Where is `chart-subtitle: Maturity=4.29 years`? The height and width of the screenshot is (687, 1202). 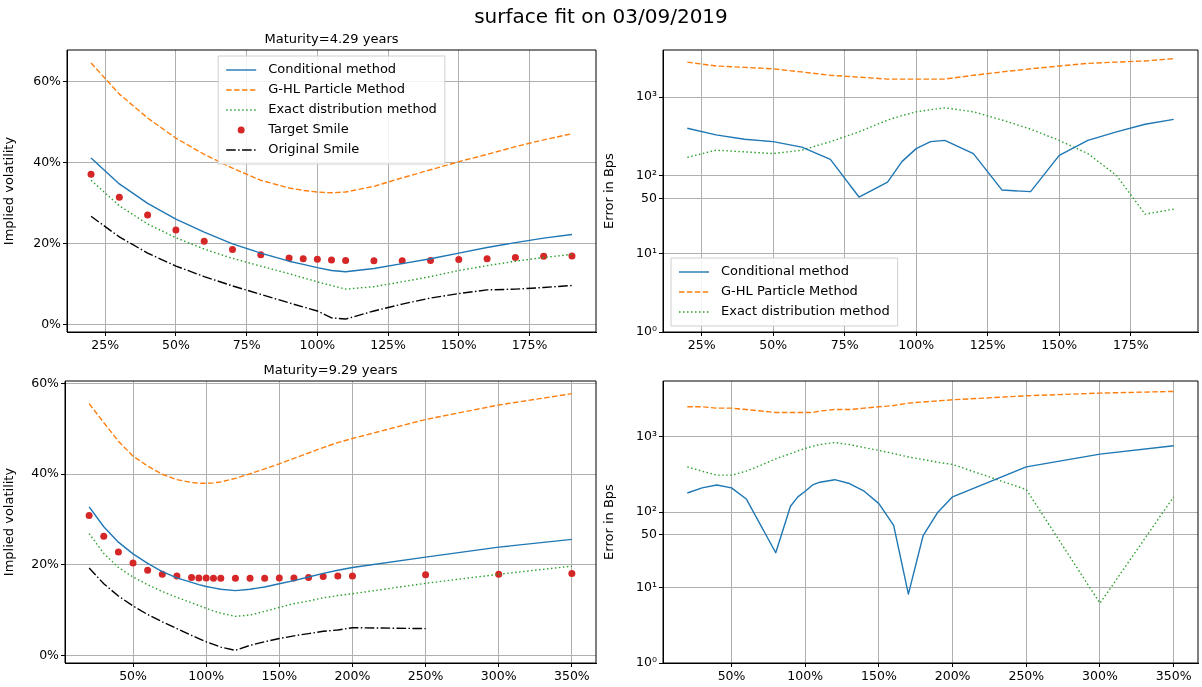
chart-subtitle: Maturity=4.29 years is located at coordinates (331, 38).